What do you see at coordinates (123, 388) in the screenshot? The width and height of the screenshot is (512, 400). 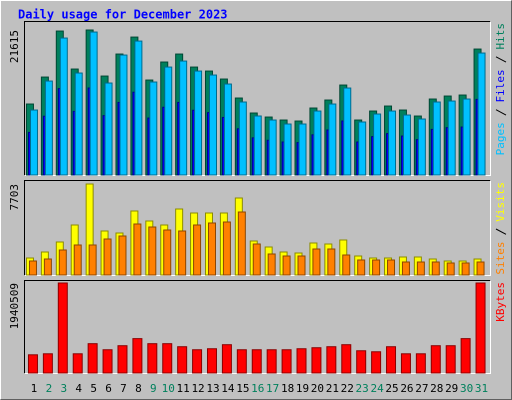 I see `x-tick-label: 7` at bounding box center [123, 388].